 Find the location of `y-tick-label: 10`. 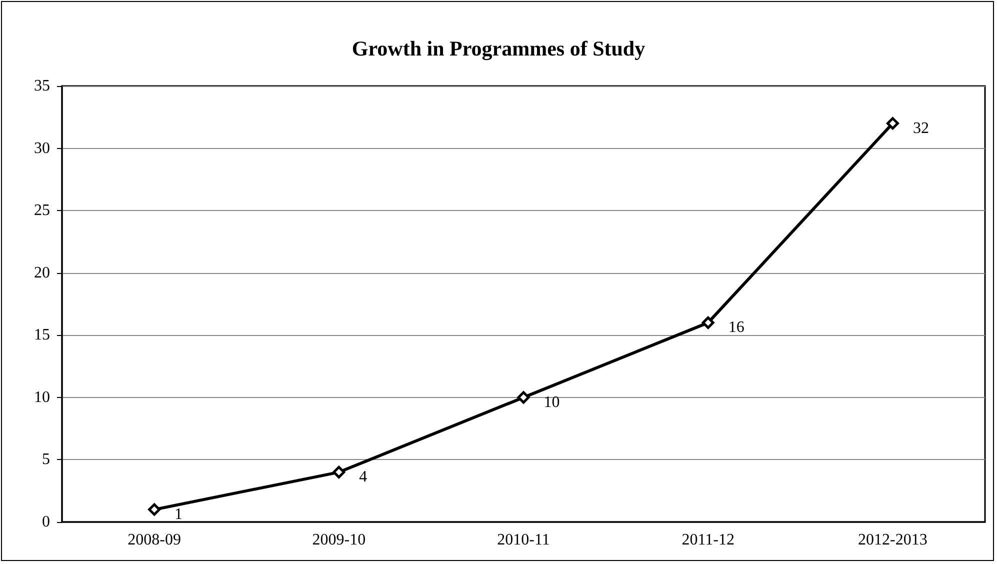

y-tick-label: 10 is located at coordinates (42, 397).